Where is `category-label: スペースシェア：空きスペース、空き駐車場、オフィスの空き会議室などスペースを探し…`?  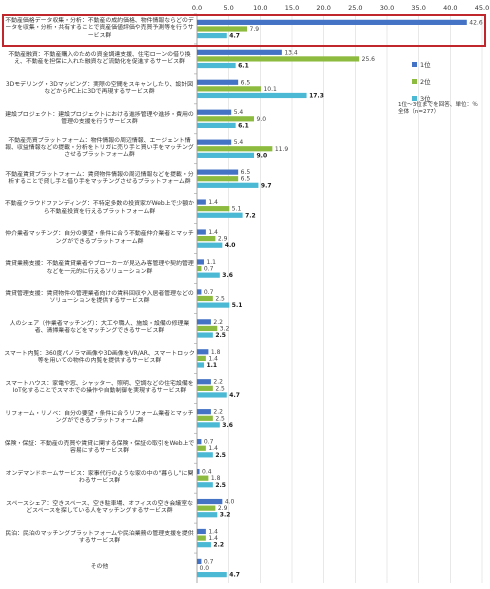
category-label: スペースシェア：空きスペース、空き駐車場、オフィスの空き会議室などスペースを探し… is located at coordinates (99, 507).